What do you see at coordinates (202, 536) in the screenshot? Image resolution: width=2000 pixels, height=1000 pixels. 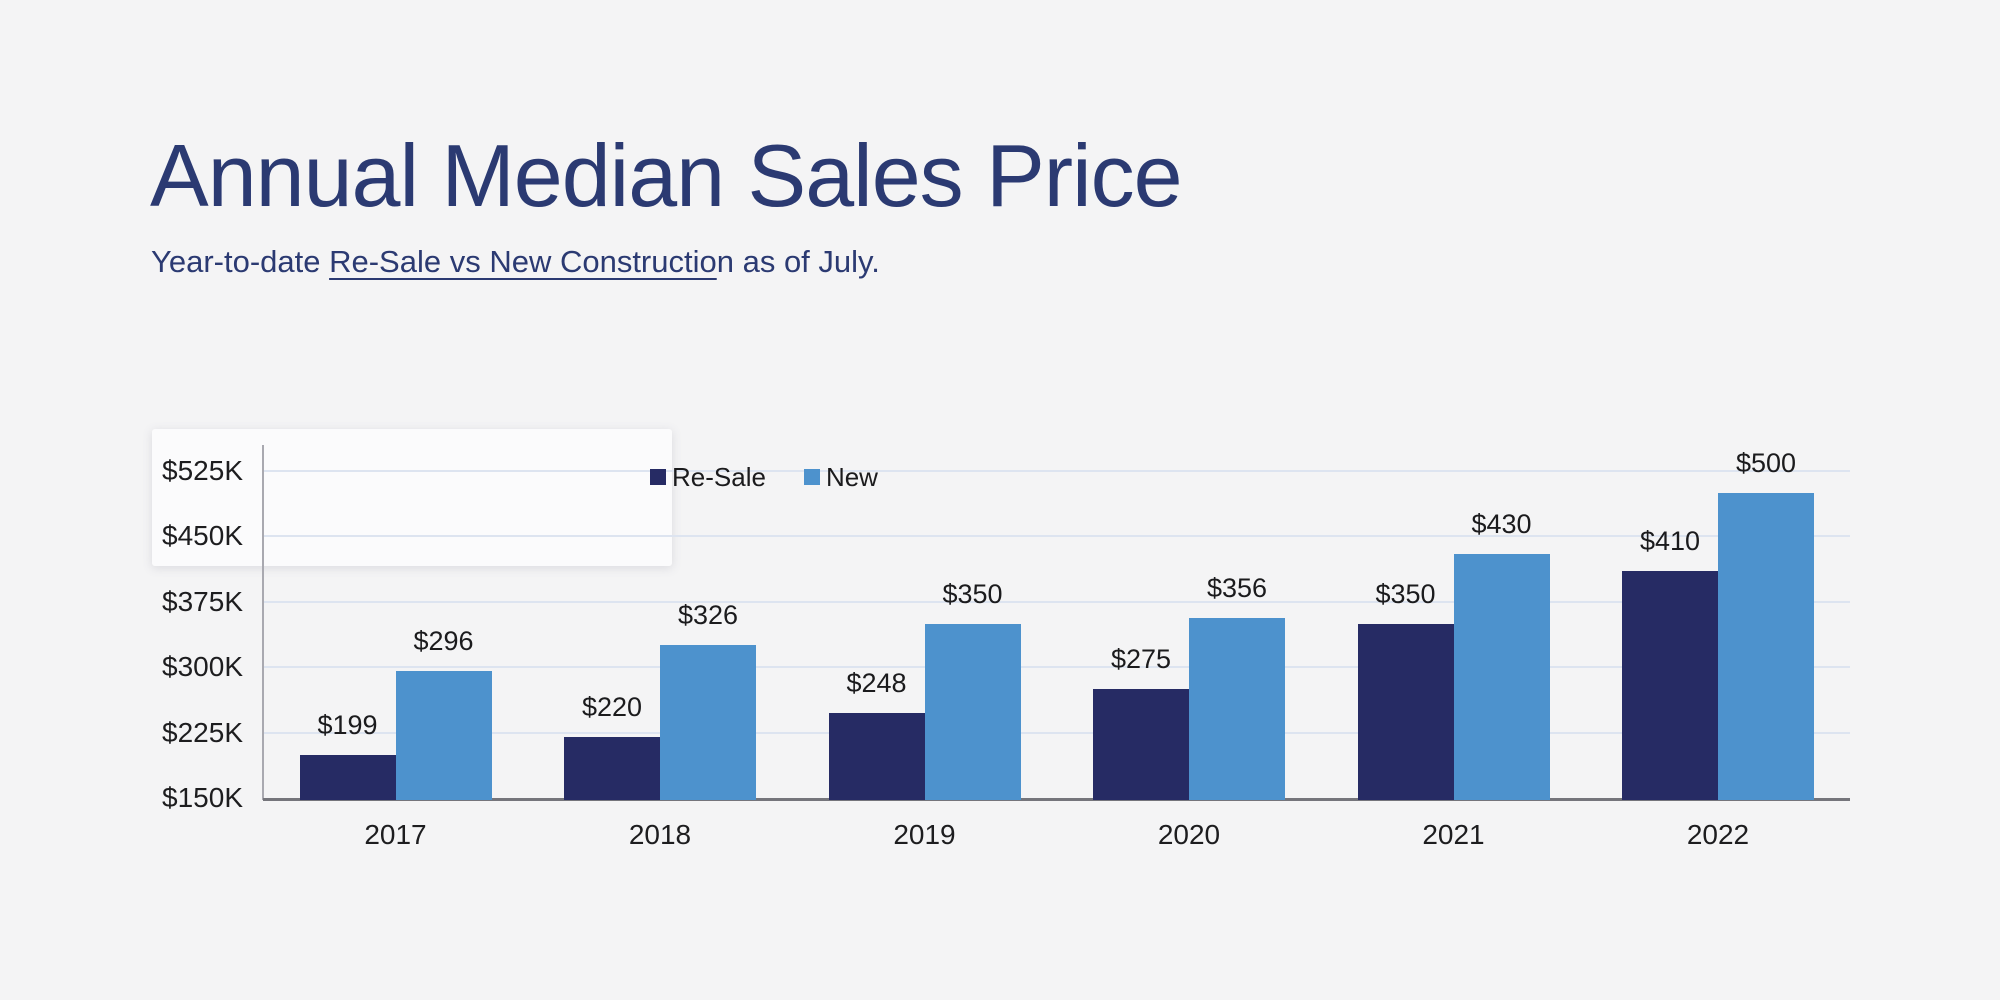 I see `y-axis-tick-label: $450K` at bounding box center [202, 536].